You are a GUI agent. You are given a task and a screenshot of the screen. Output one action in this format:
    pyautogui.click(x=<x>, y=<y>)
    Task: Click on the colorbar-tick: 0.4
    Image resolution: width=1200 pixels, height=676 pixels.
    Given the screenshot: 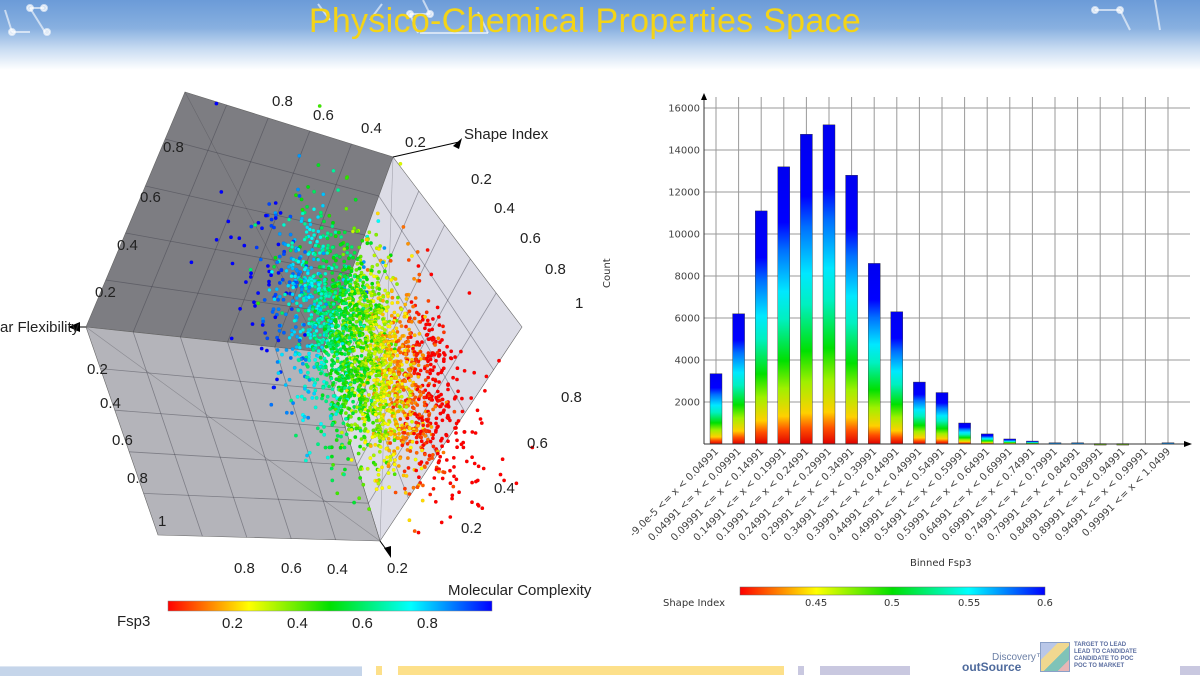 What is the action you would take?
    pyautogui.click(x=297, y=623)
    